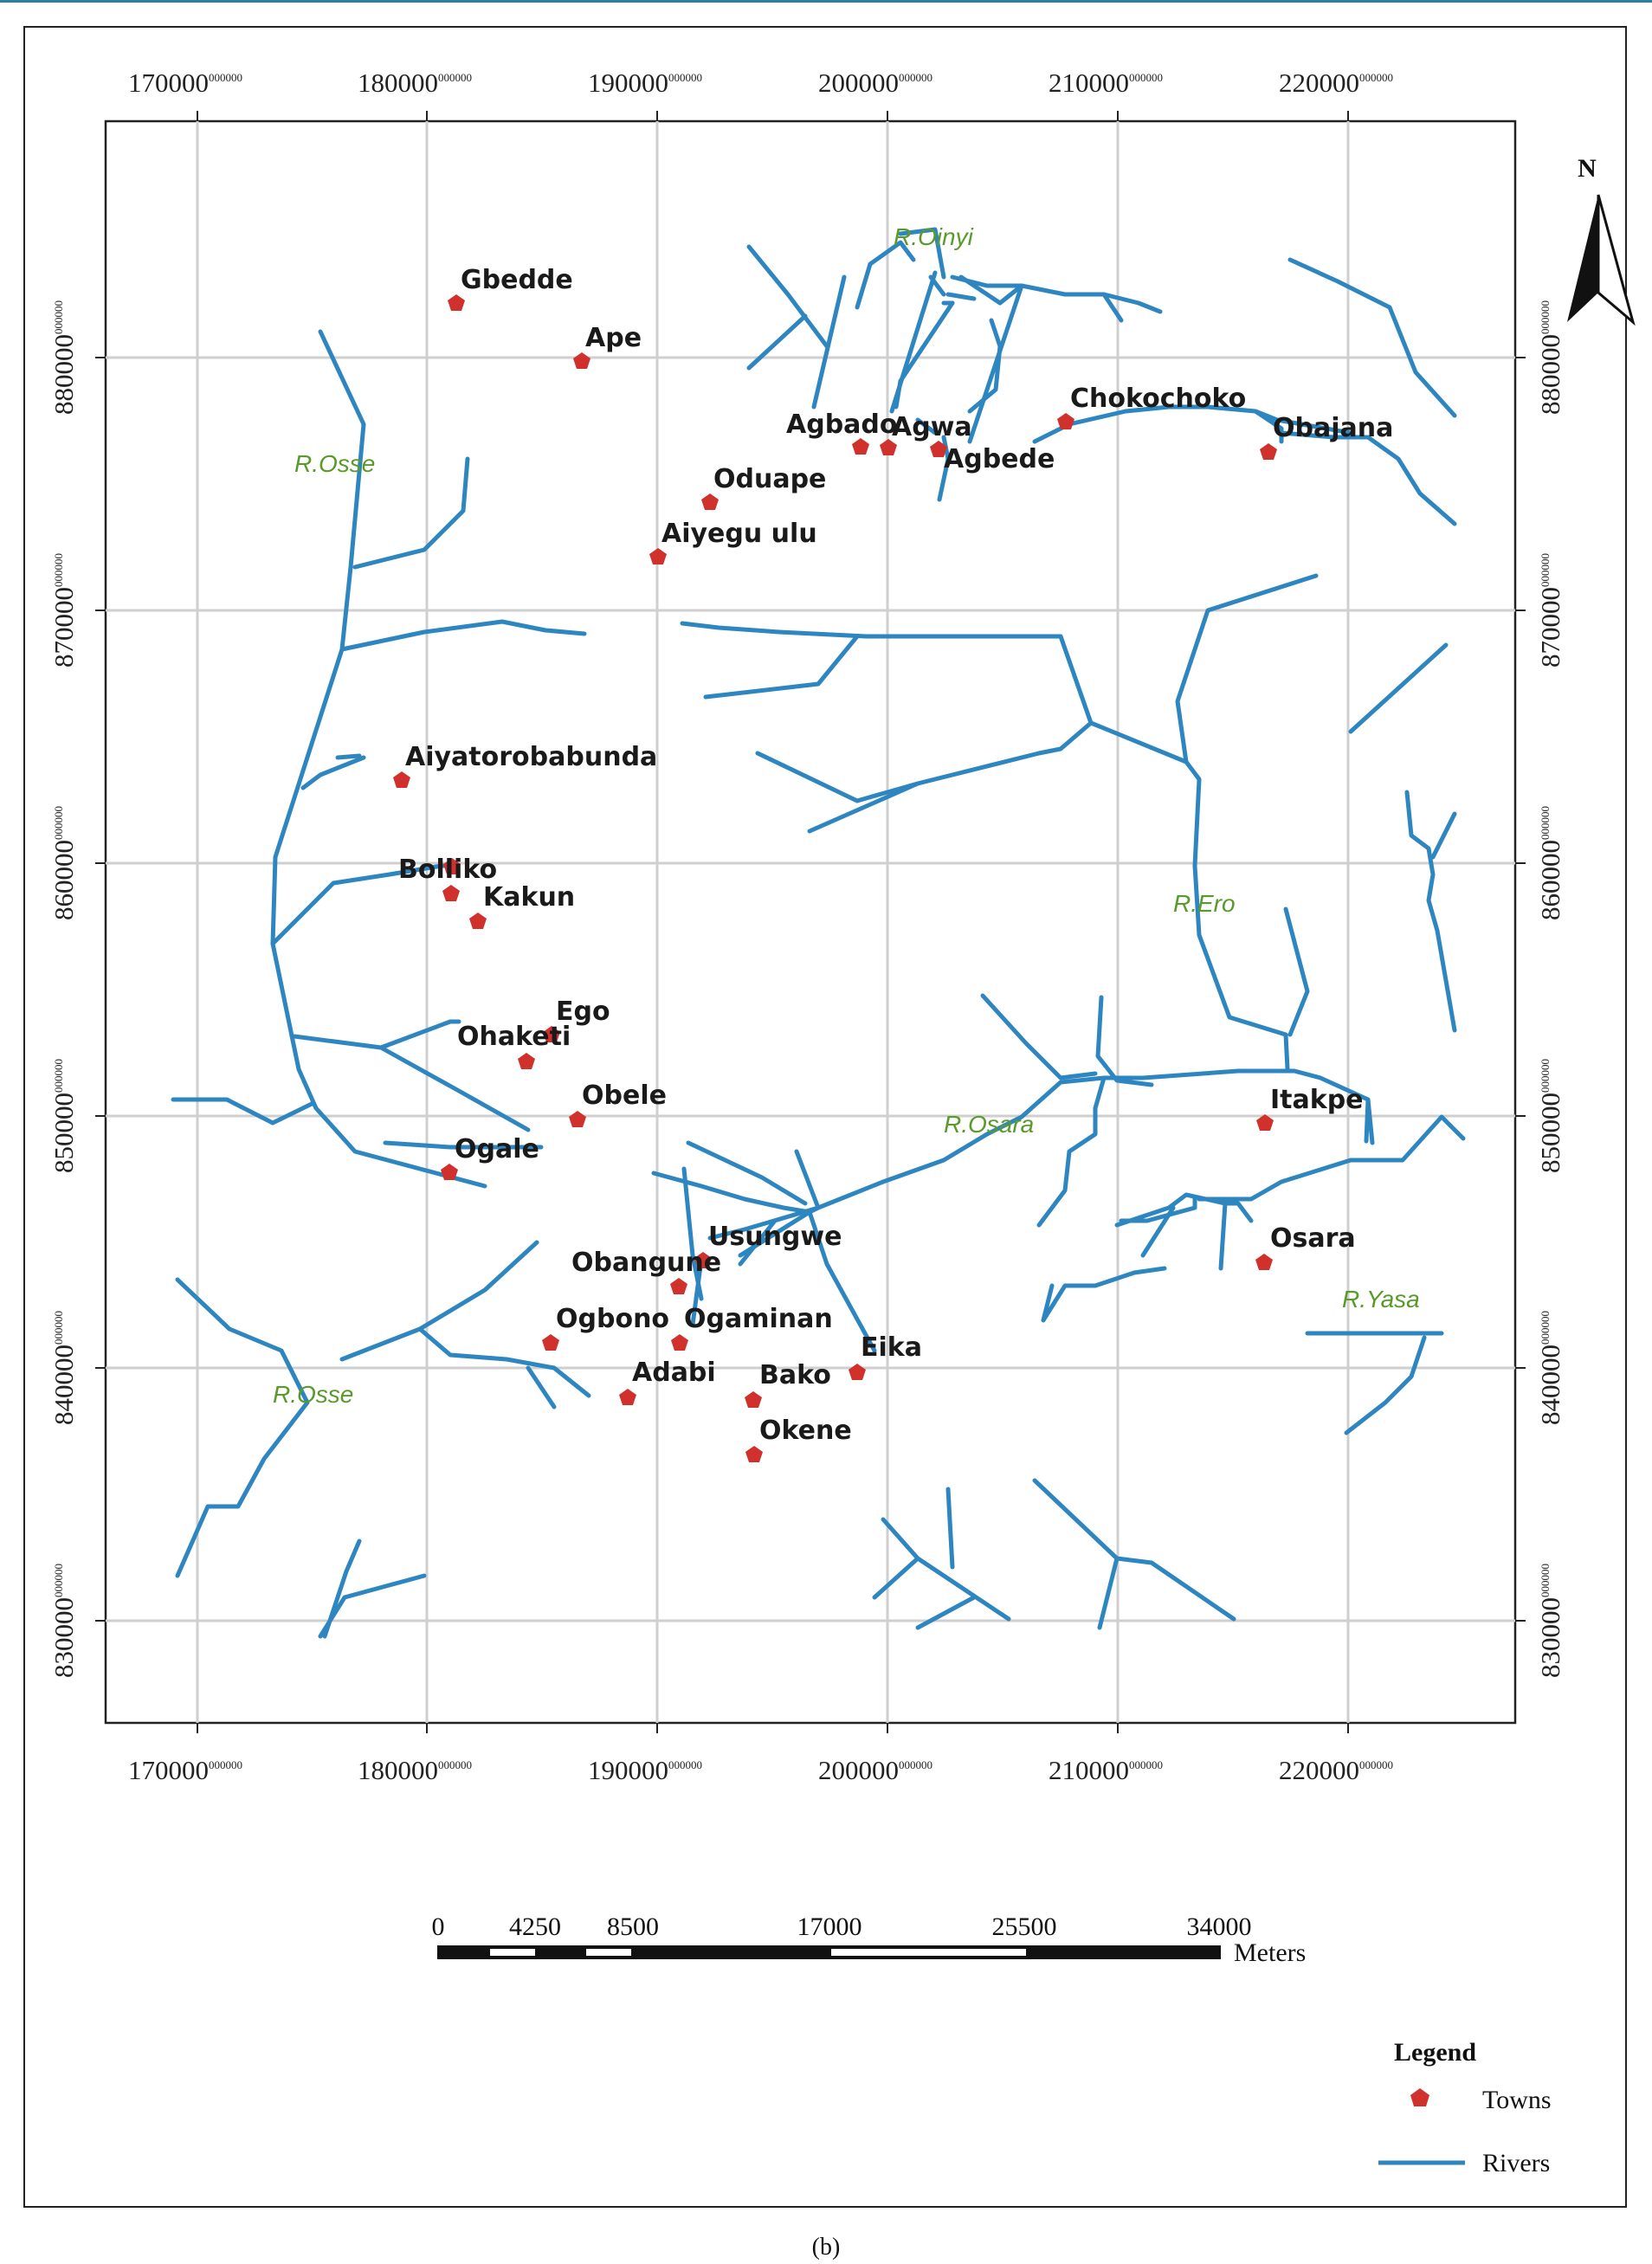 This screenshot has height=2264, width=1652. Describe the element at coordinates (891, 1347) in the screenshot. I see `town-label: Eika` at that location.